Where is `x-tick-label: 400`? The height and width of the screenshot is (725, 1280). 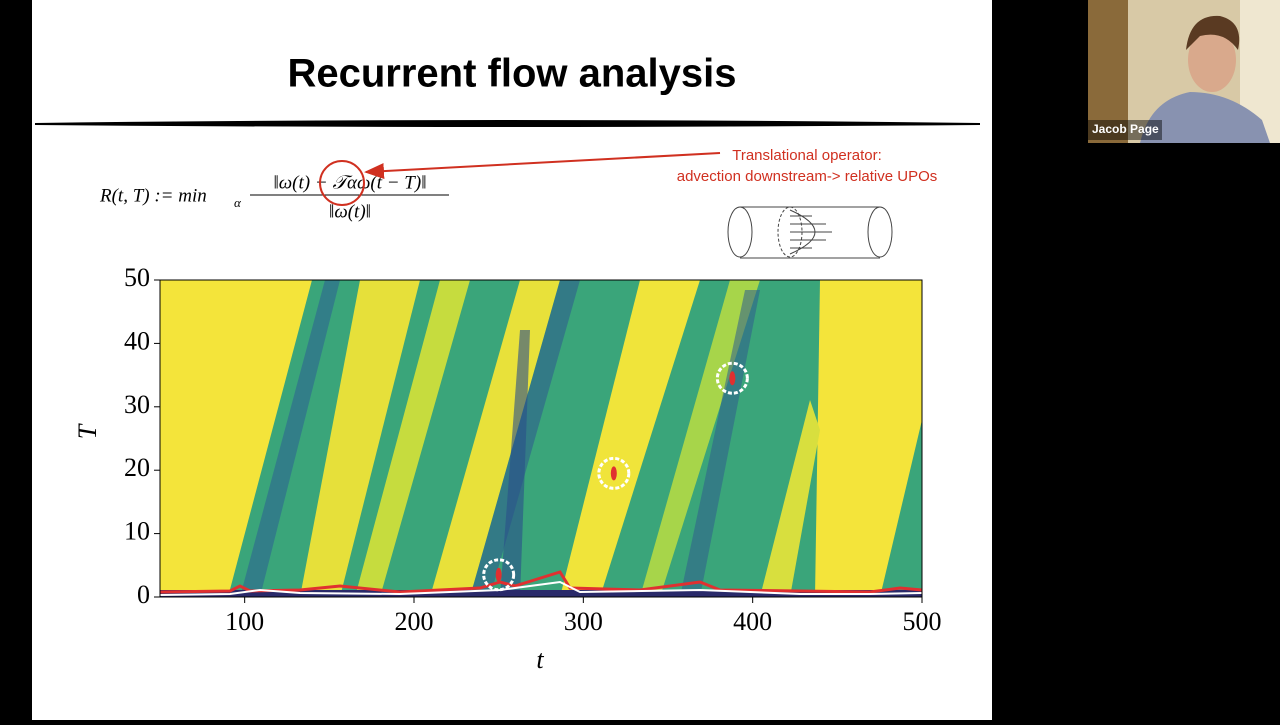
x-tick-label: 400 is located at coordinates (752, 621).